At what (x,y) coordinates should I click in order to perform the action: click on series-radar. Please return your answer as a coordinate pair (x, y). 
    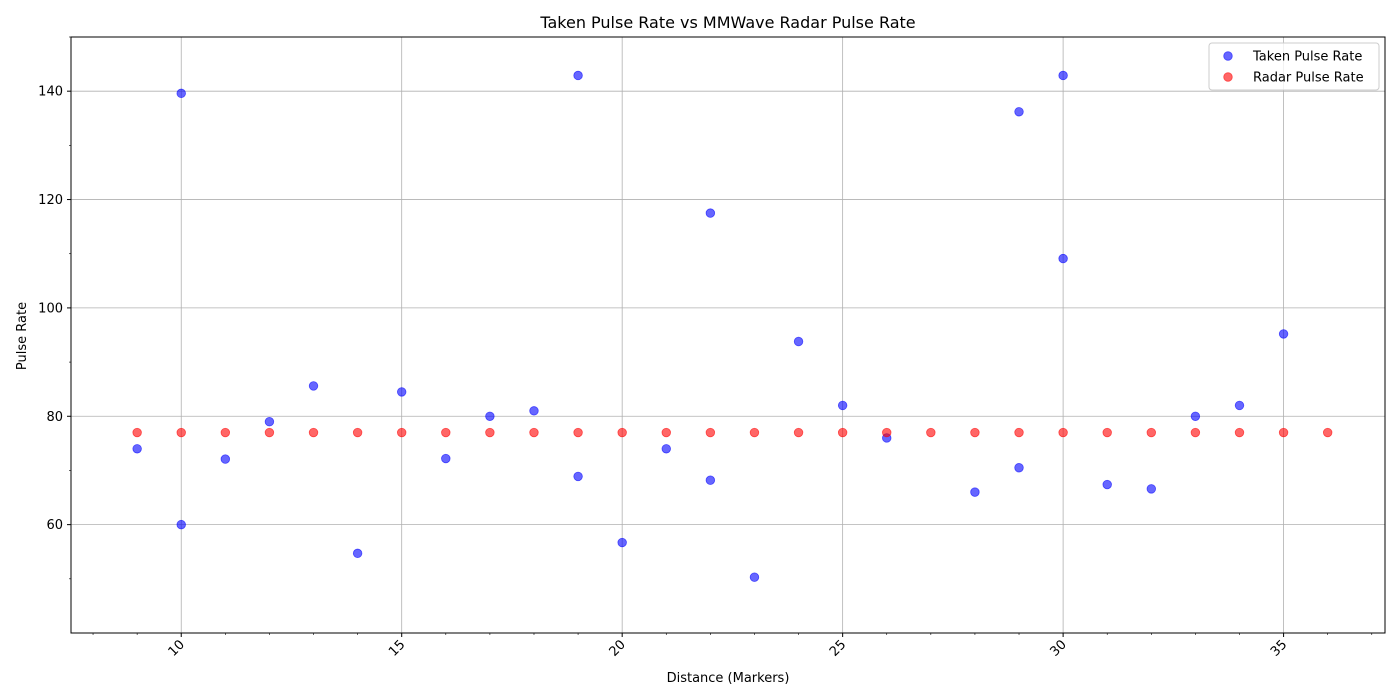
    Looking at the image, I should click on (732, 432).